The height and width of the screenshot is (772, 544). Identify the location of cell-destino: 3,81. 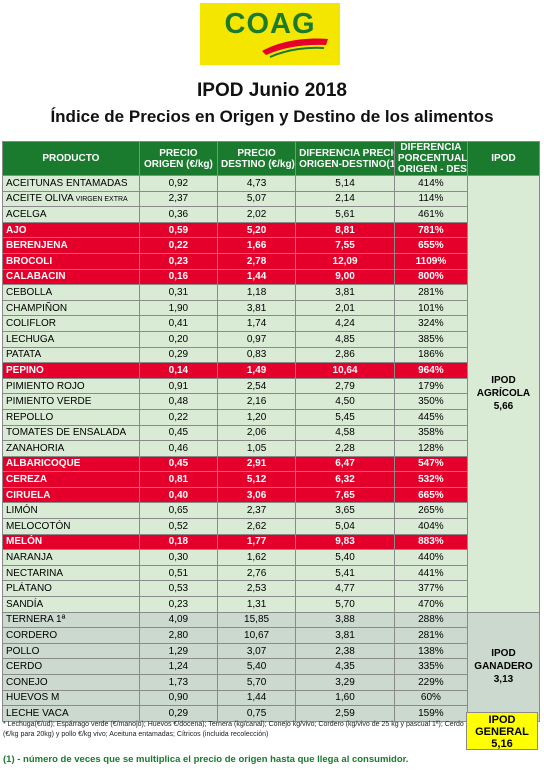
(256, 308).